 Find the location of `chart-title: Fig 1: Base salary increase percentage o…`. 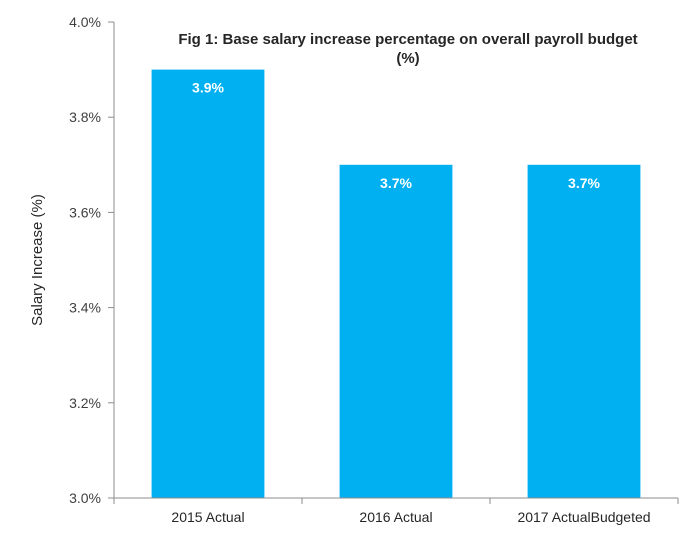

chart-title: Fig 1: Base salary increase percentage o… is located at coordinates (407, 49).